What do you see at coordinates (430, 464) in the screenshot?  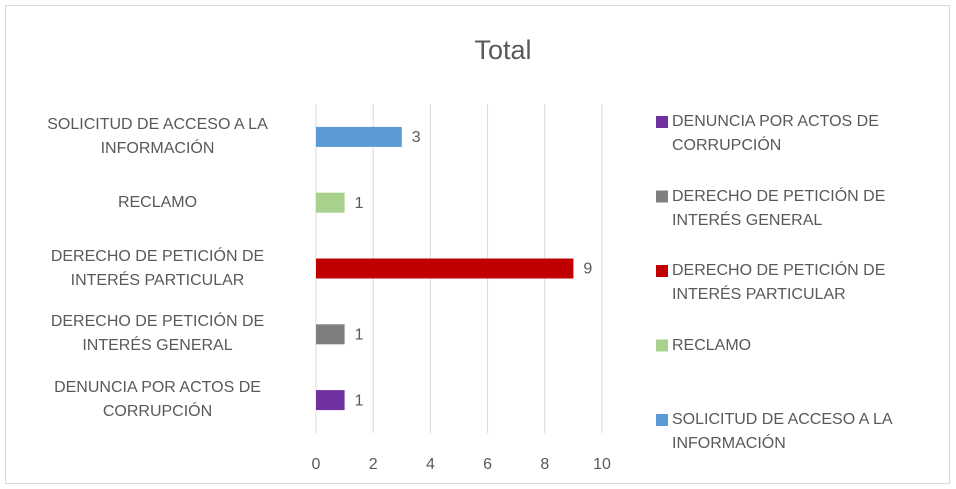 I see `x-tick-label: 4` at bounding box center [430, 464].